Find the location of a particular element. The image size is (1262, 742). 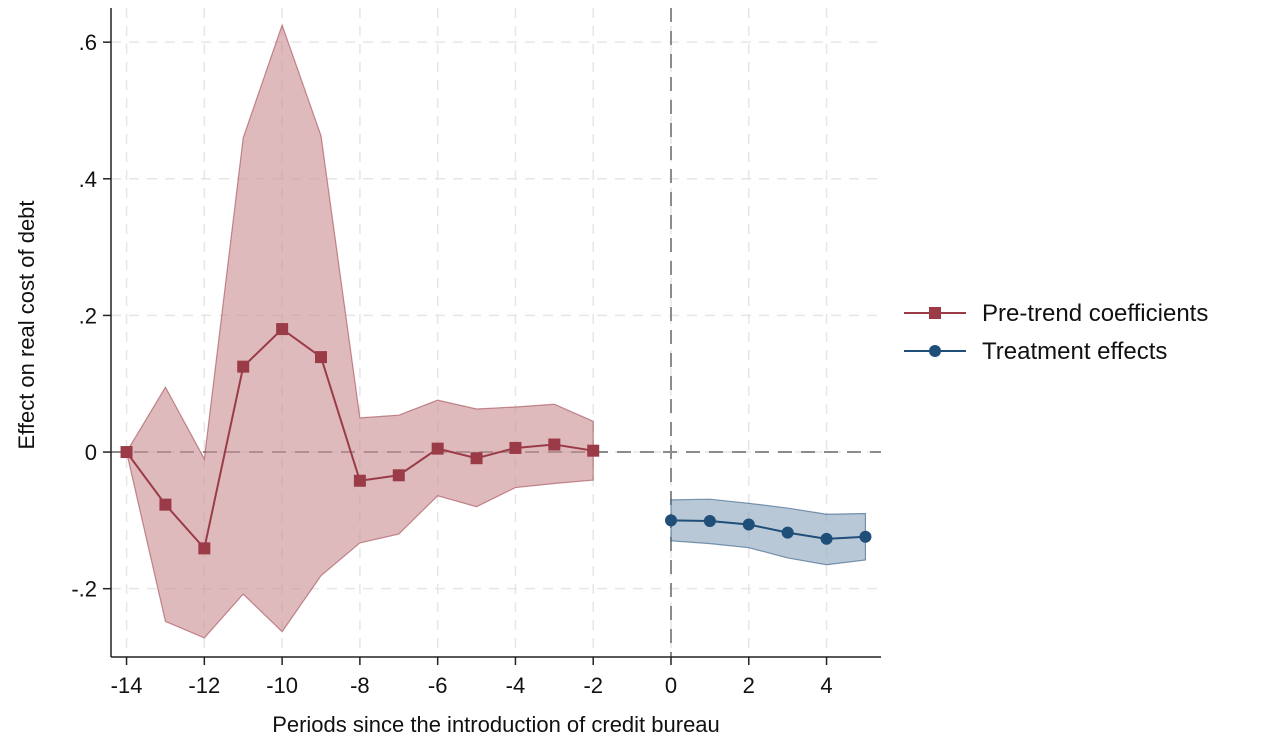

legend-item-treatment: Treatment effects is located at coordinates (1035, 351).